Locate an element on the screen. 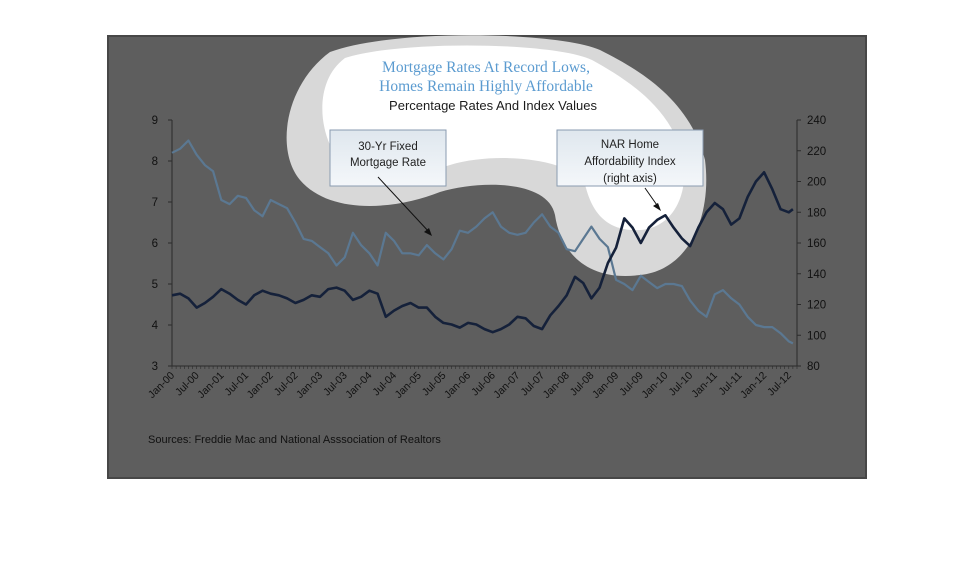 This screenshot has height=572, width=974. callout-mortgage-line-1: 30-Yr Fixed is located at coordinates (387, 147).